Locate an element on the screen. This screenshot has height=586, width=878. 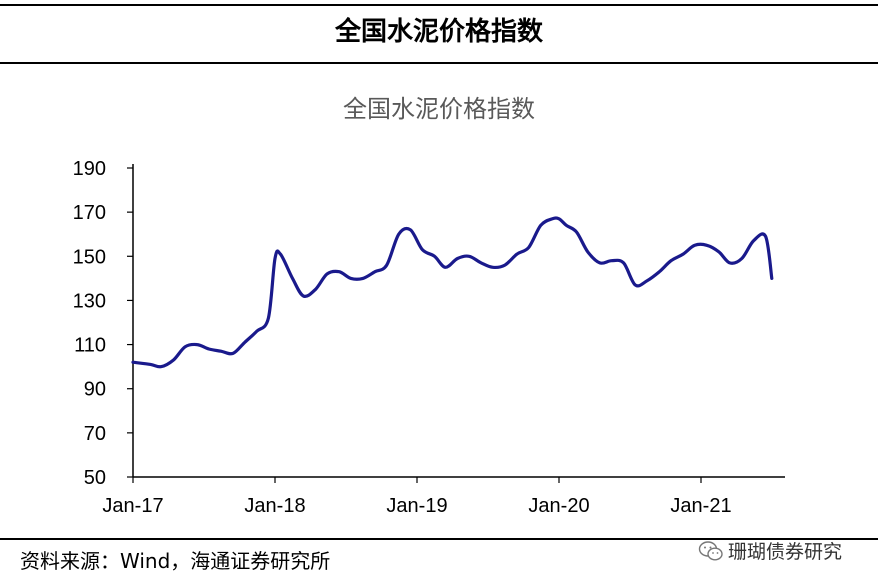
source-note: 资料来源：Wind，海通证券研究所 is located at coordinates (175, 561).